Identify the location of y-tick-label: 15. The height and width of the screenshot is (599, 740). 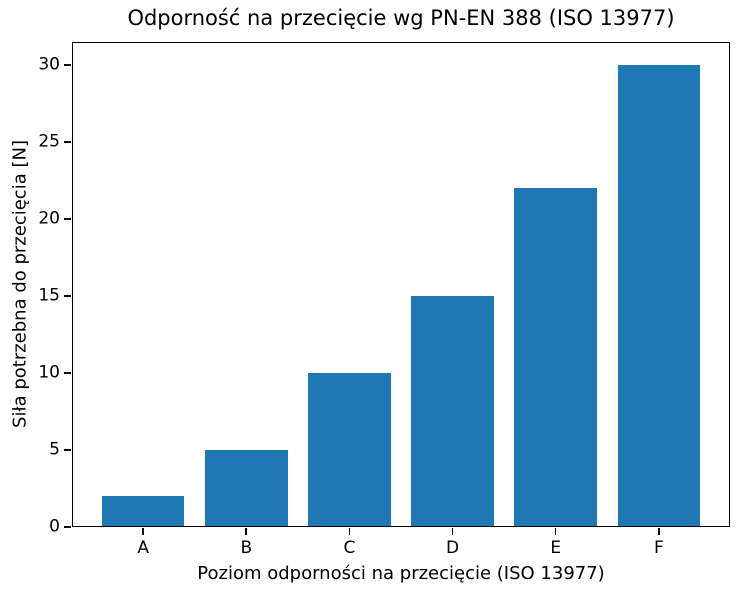
(49, 295).